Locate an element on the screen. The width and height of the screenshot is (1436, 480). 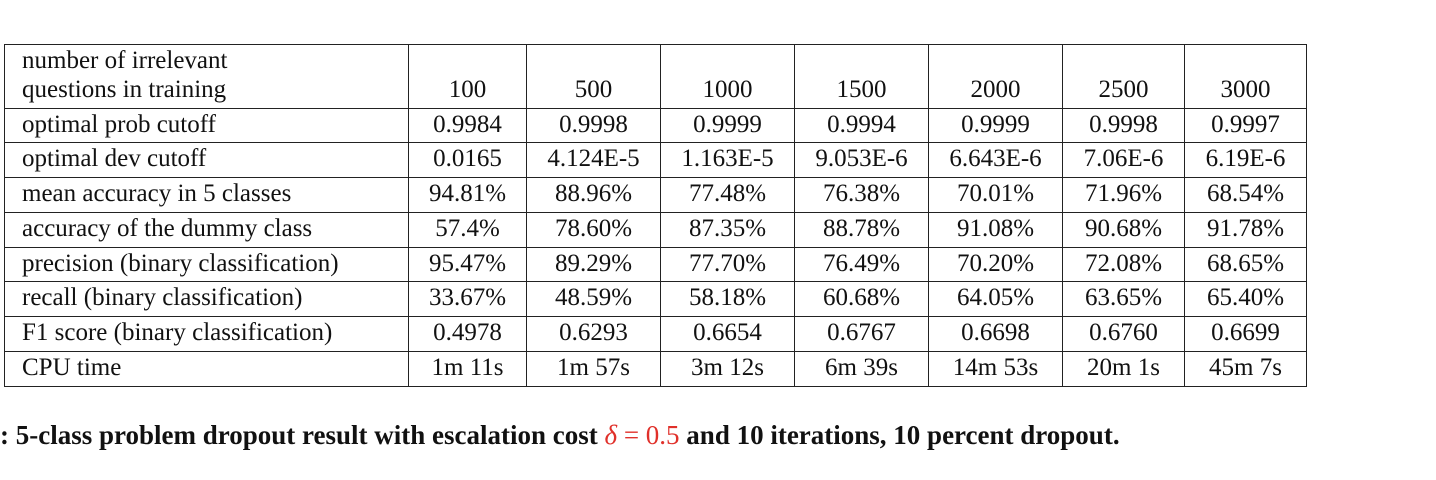
table-cell: 76.38% is located at coordinates (861, 195).